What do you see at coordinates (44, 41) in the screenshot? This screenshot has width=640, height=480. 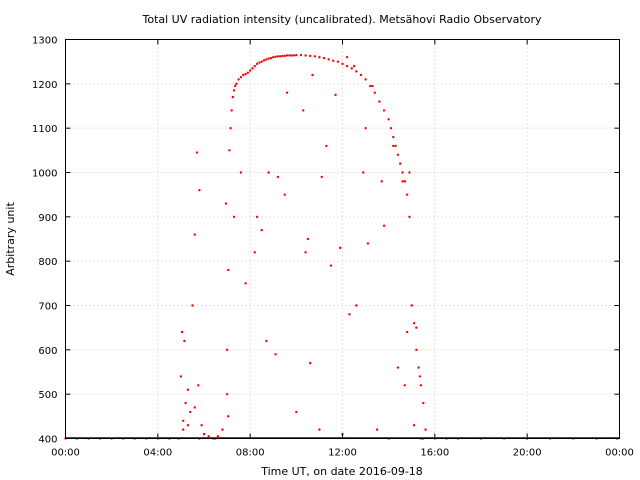 I see `y-tick-label: 1300` at bounding box center [44, 41].